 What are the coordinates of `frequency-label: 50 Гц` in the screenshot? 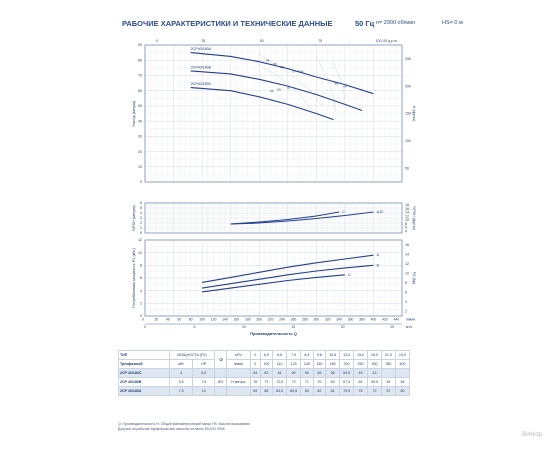 It's located at (365, 23).